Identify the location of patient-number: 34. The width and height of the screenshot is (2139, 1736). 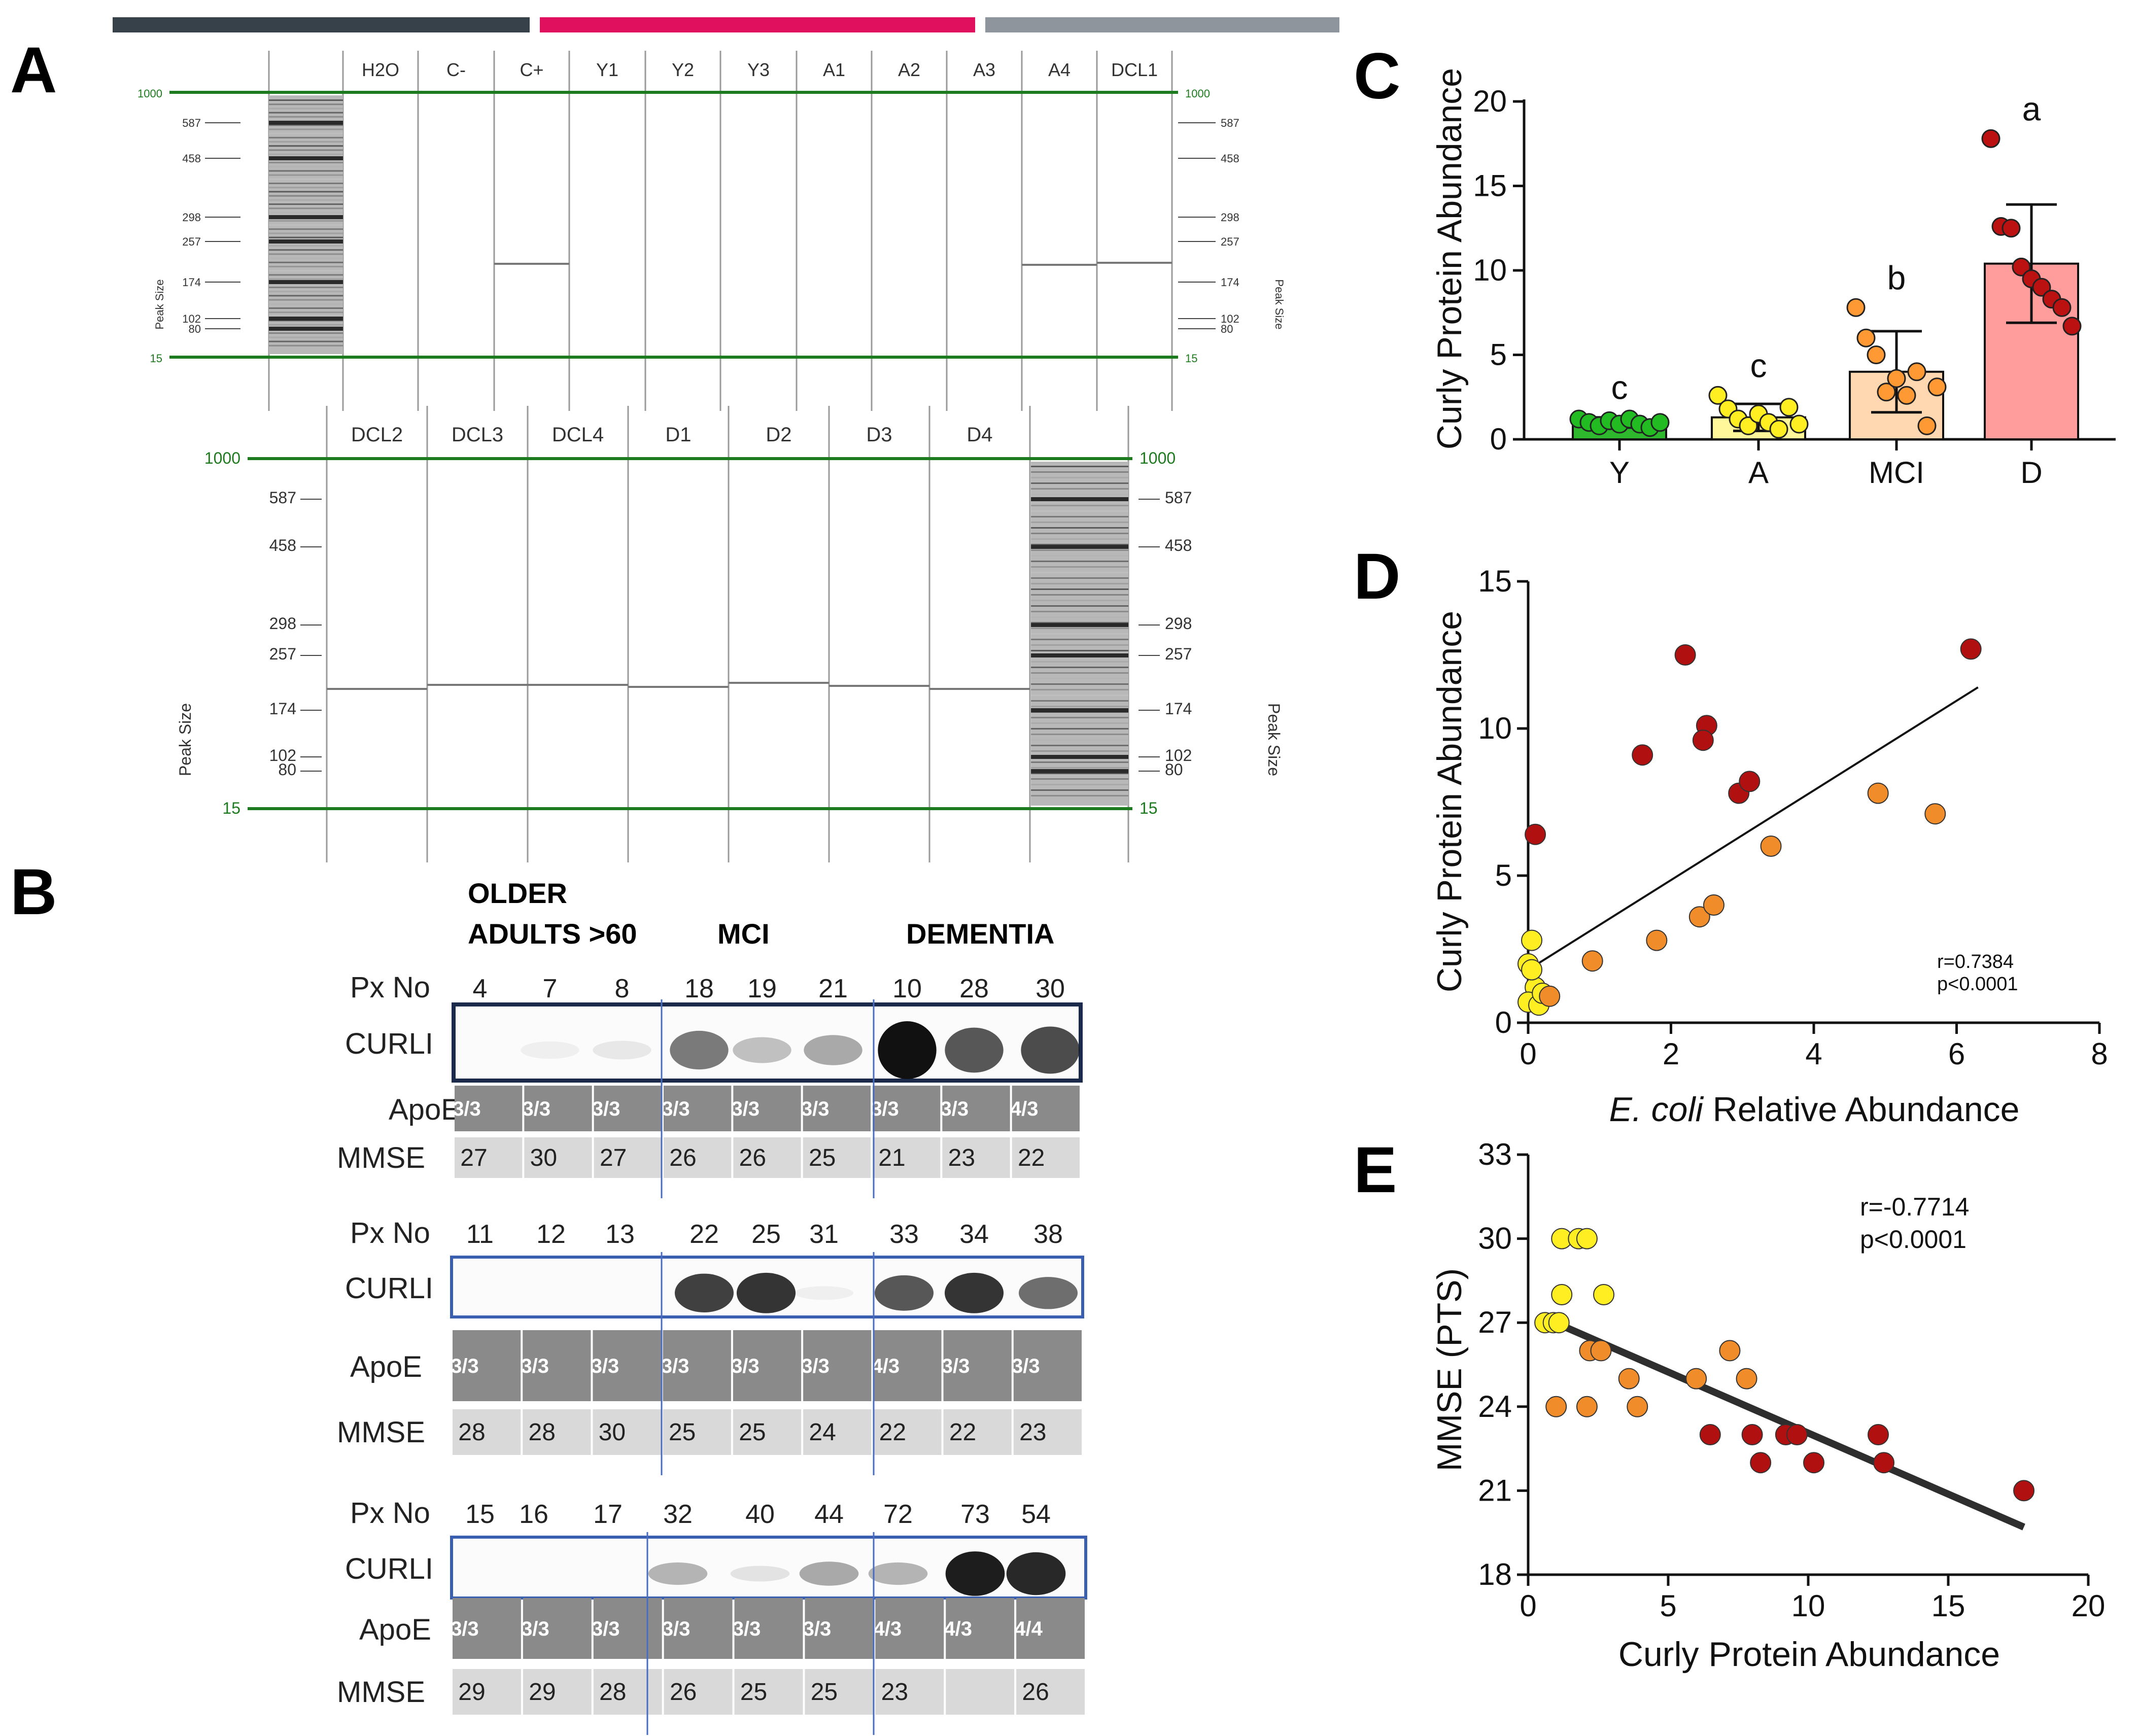
(974, 1234).